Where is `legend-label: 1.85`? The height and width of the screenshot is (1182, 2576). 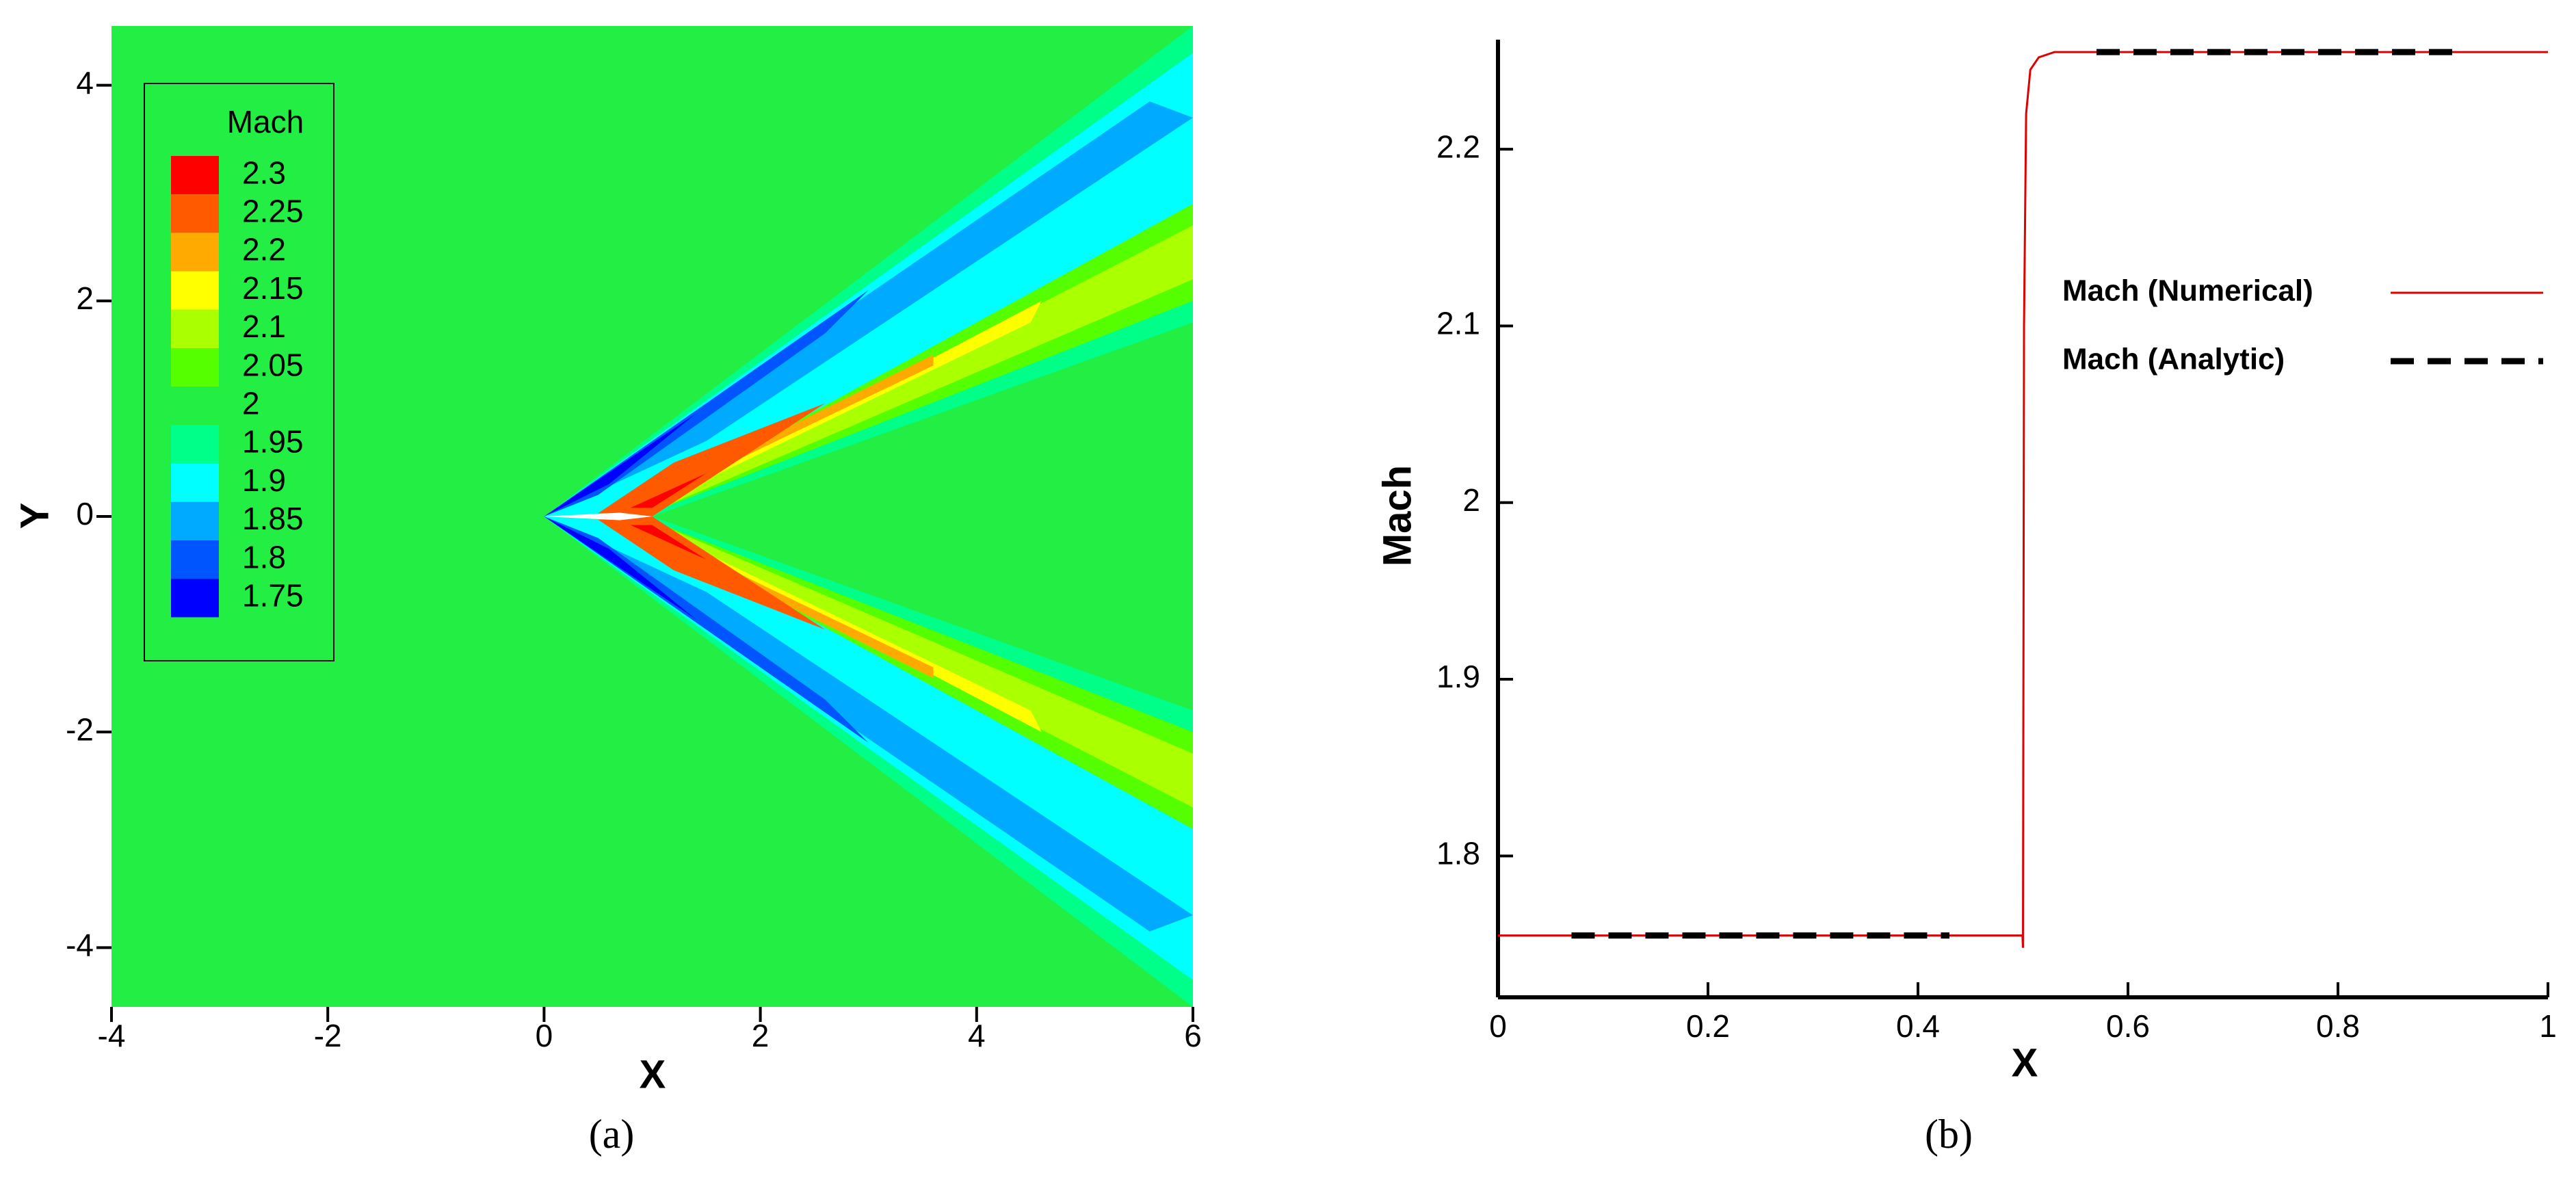
legend-label: 1.85 is located at coordinates (273, 518).